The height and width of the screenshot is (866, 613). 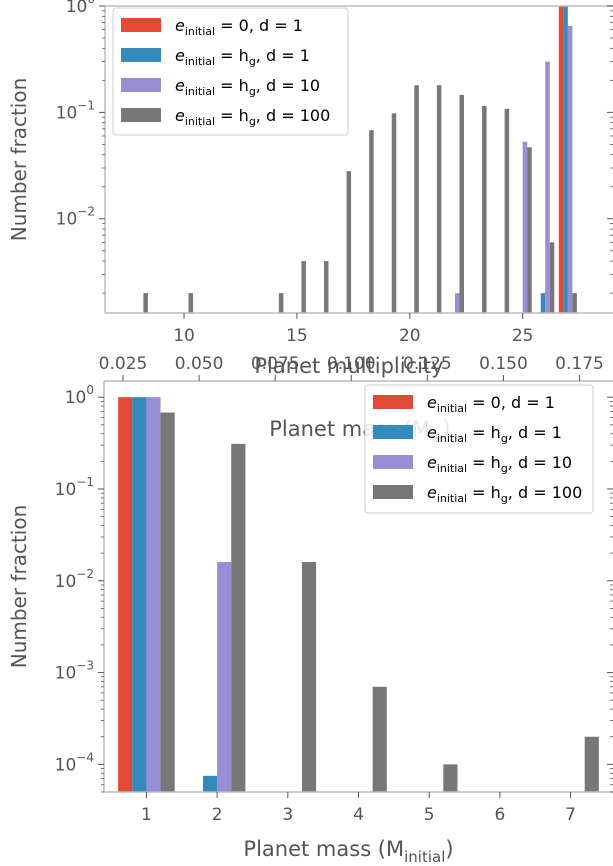 I want to click on bar-gray-x26, so click(x=552, y=277).